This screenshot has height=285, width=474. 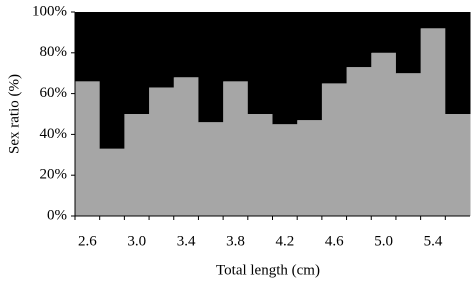 What do you see at coordinates (87, 241) in the screenshot?
I see `x-tick-label: 2.6` at bounding box center [87, 241].